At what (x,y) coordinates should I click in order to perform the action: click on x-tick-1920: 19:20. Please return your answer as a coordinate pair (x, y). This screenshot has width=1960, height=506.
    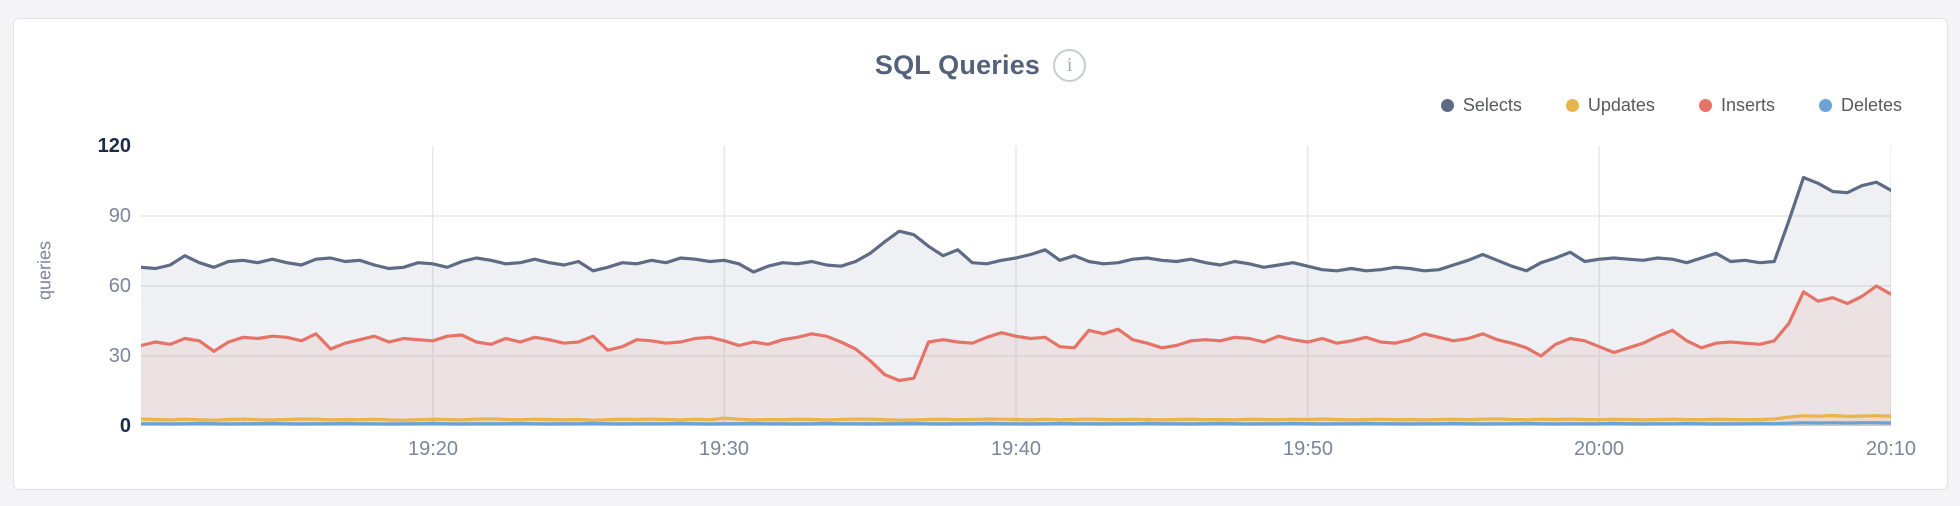
    Looking at the image, I should click on (433, 449).